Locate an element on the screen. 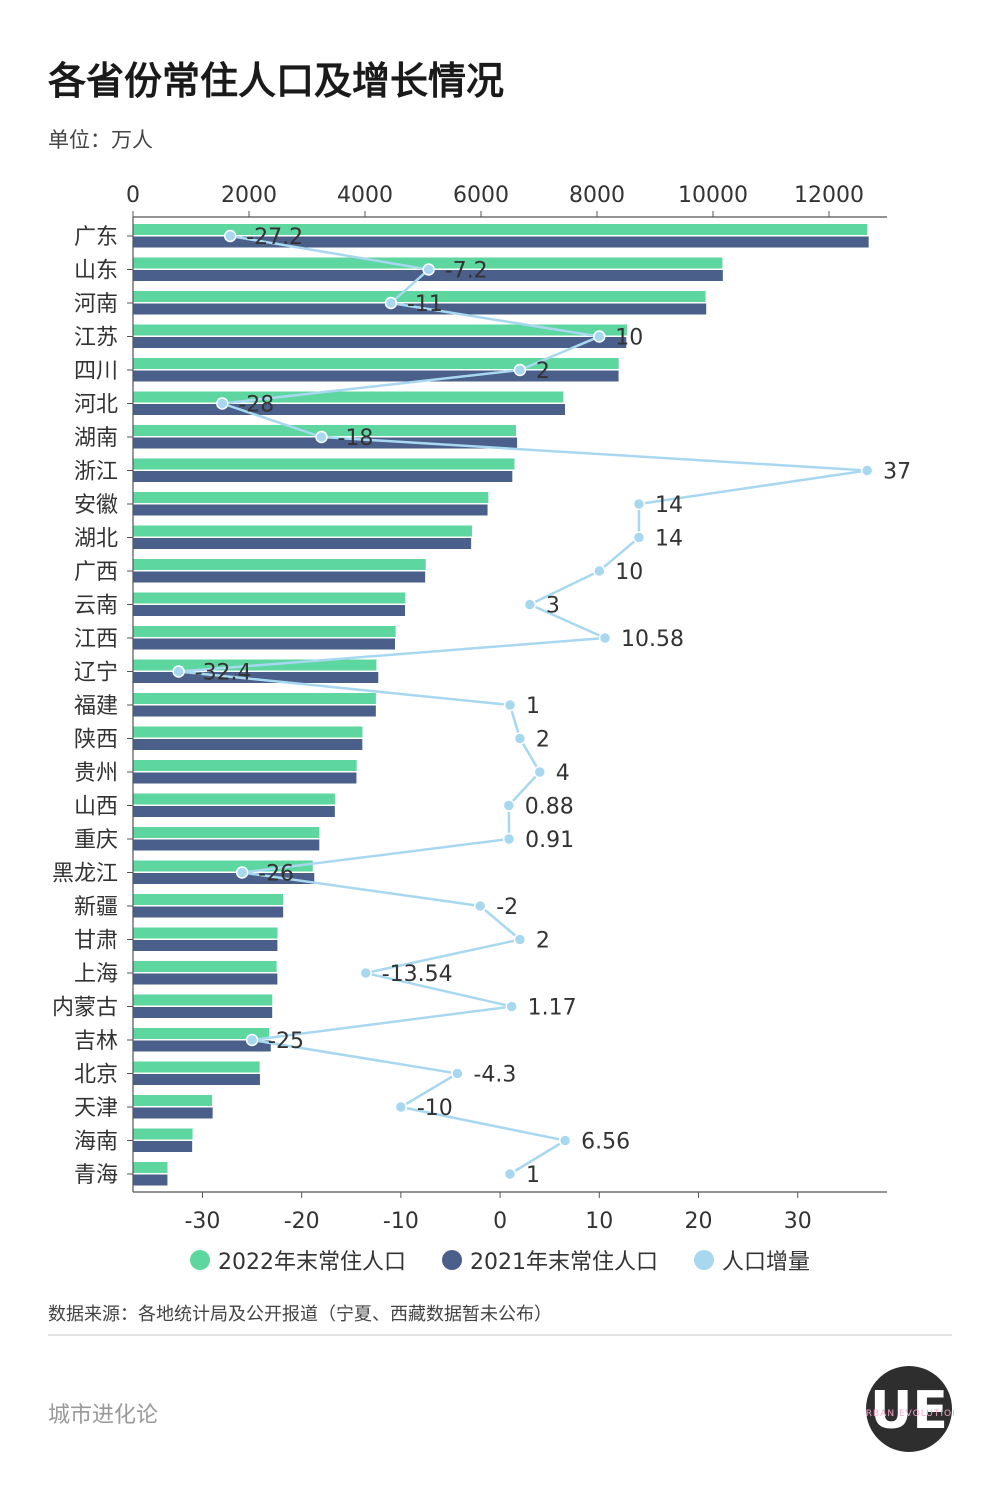 The height and width of the screenshot is (1500, 1000). legend-item-2022: 2022年末常住人口 is located at coordinates (297, 1260).